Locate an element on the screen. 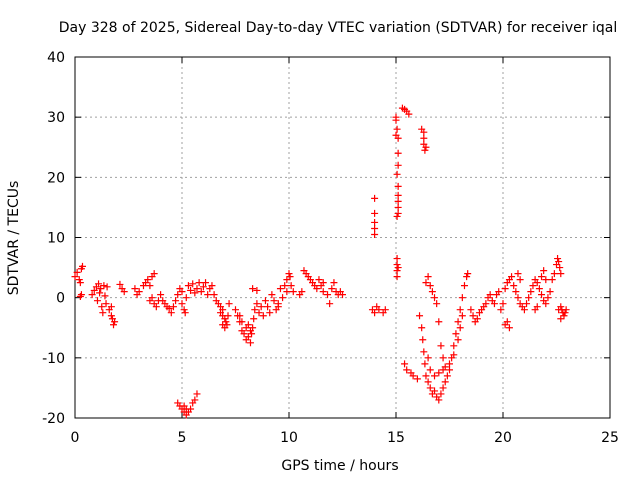  y-tick-label: 30 is located at coordinates (56, 118).